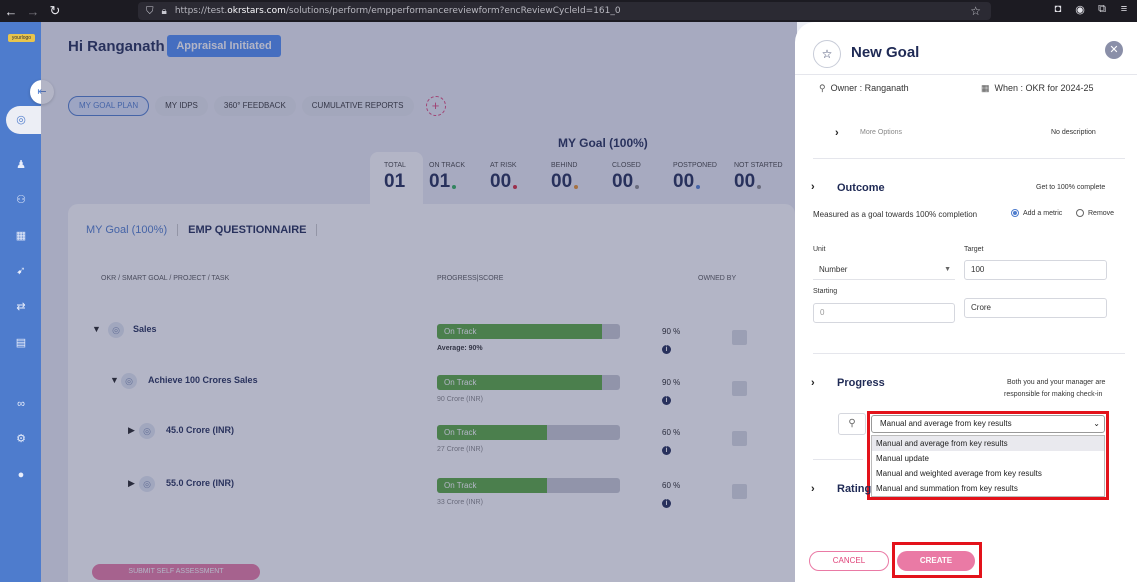 The height and width of the screenshot is (582, 1137). Describe the element at coordinates (988, 424) in the screenshot. I see `progress-method-select: Manual and average from key results ⌄` at that location.